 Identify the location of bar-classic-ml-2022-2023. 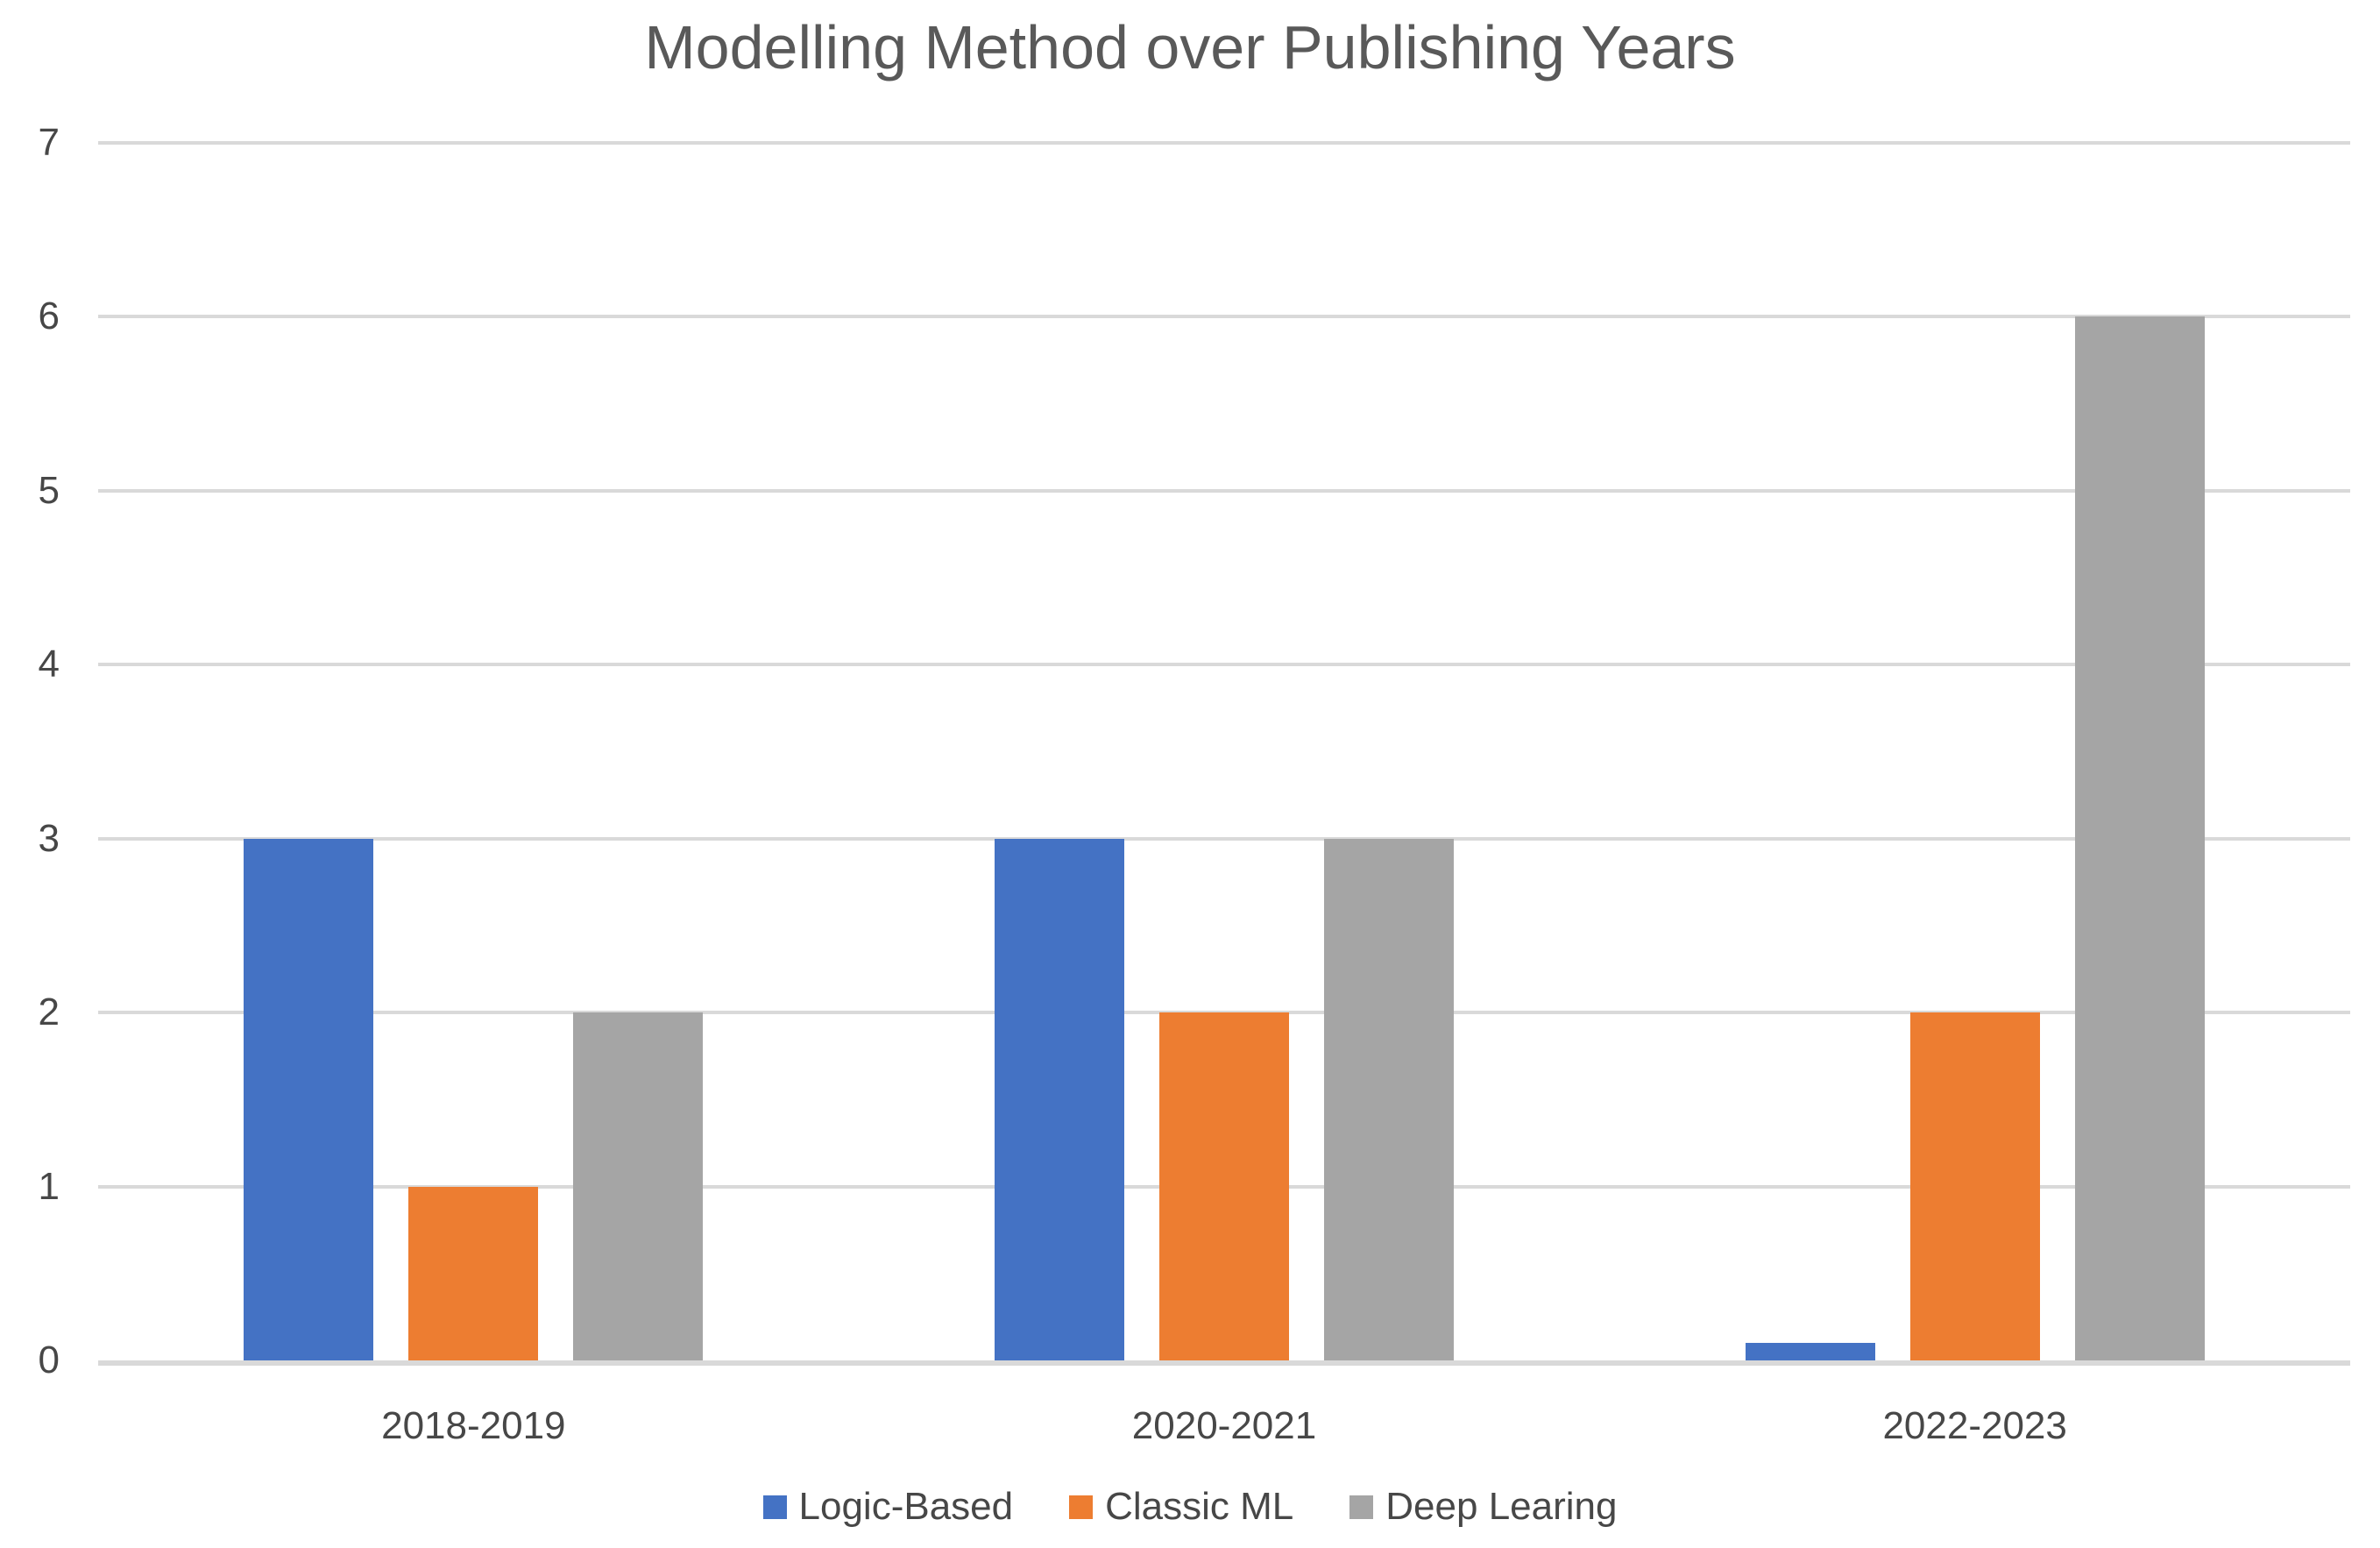
(1974, 1186).